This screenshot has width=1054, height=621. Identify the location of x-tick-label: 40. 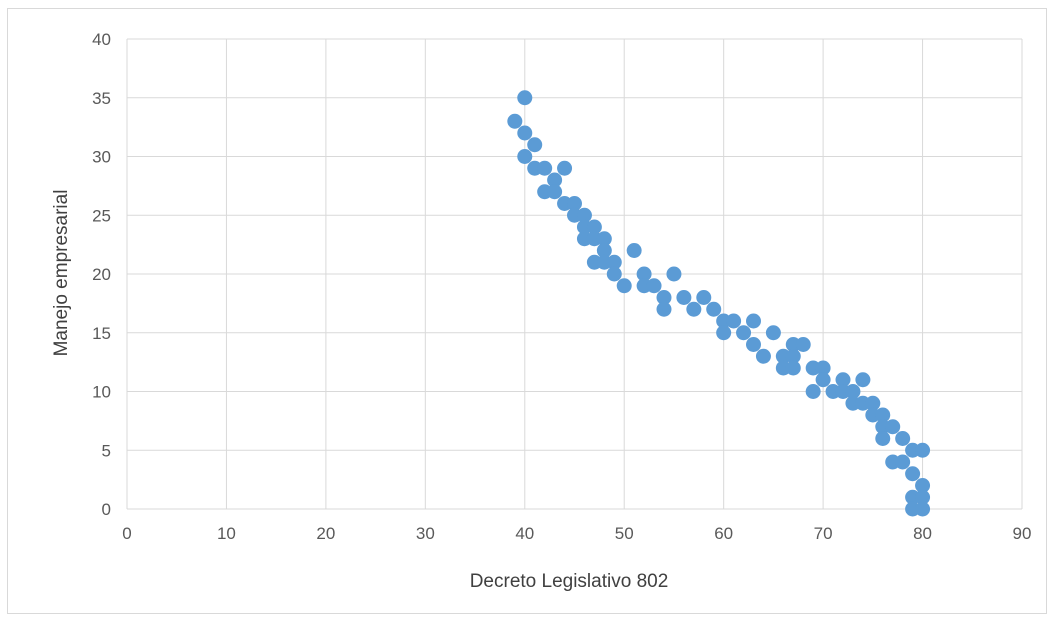
(524, 533).